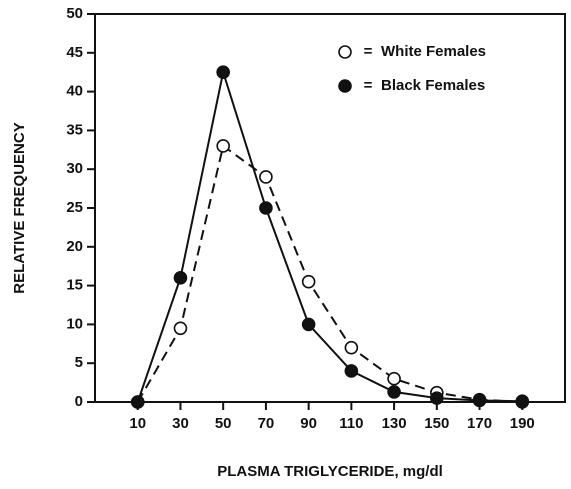 The width and height of the screenshot is (571, 489). Describe the element at coordinates (433, 51) in the screenshot. I see `legend-label: White Females` at that location.